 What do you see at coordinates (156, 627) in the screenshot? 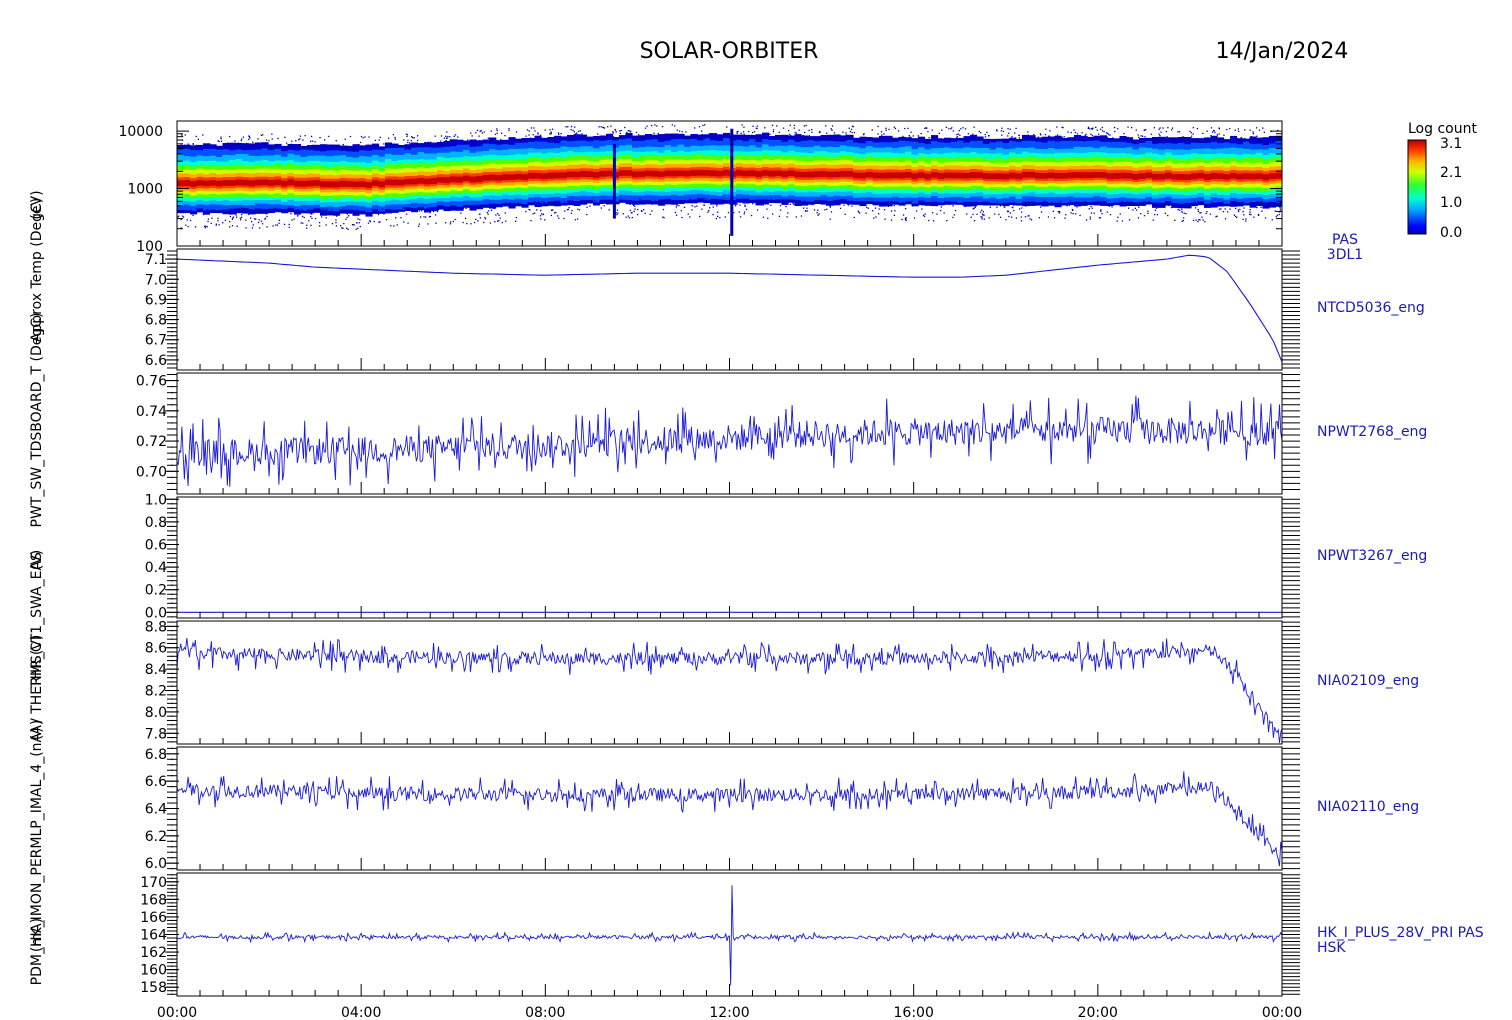
I see `y-tick-label: 8.8` at bounding box center [156, 627].